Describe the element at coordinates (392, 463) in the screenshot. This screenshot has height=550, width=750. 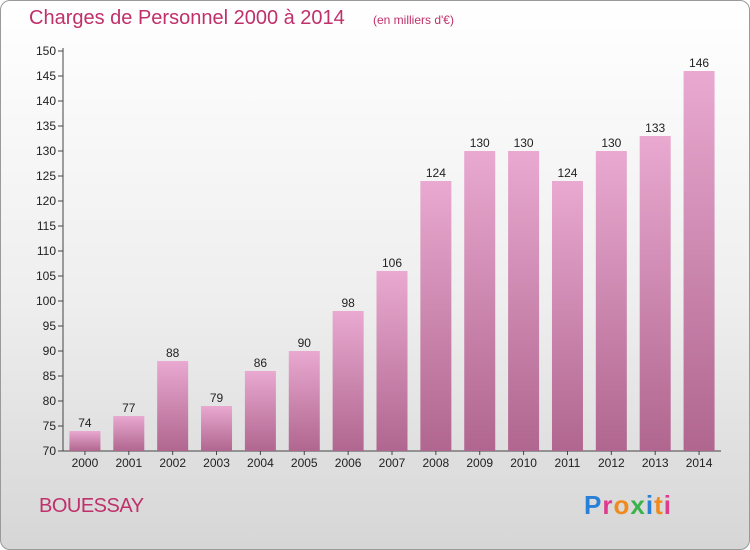
I see `x-tick-label: 2007` at that location.